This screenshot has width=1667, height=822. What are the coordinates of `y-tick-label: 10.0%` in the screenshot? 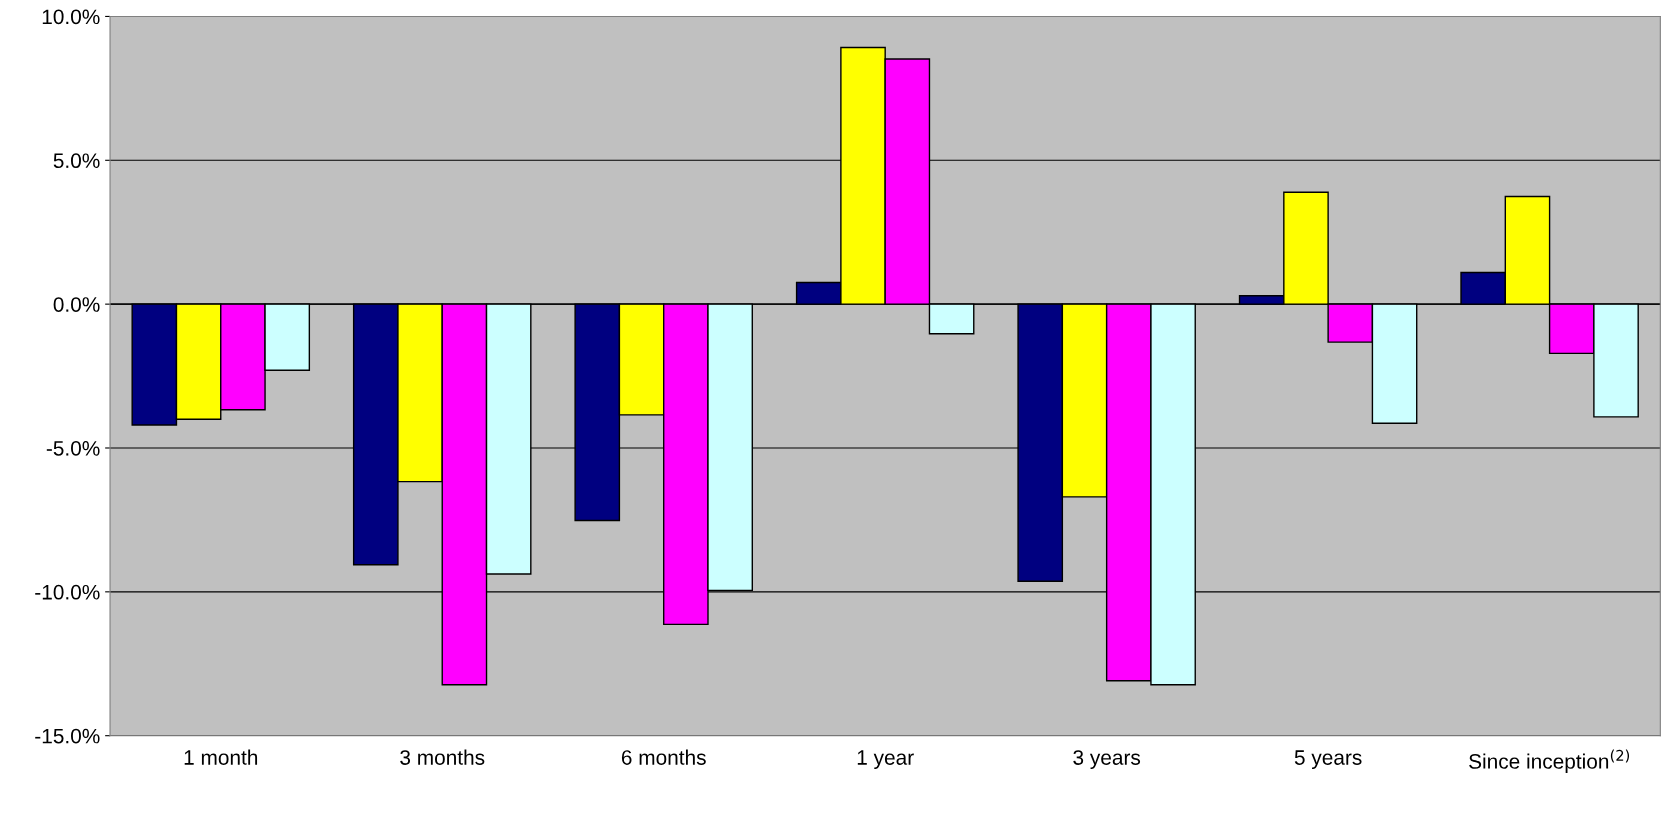 It's located at (71, 17).